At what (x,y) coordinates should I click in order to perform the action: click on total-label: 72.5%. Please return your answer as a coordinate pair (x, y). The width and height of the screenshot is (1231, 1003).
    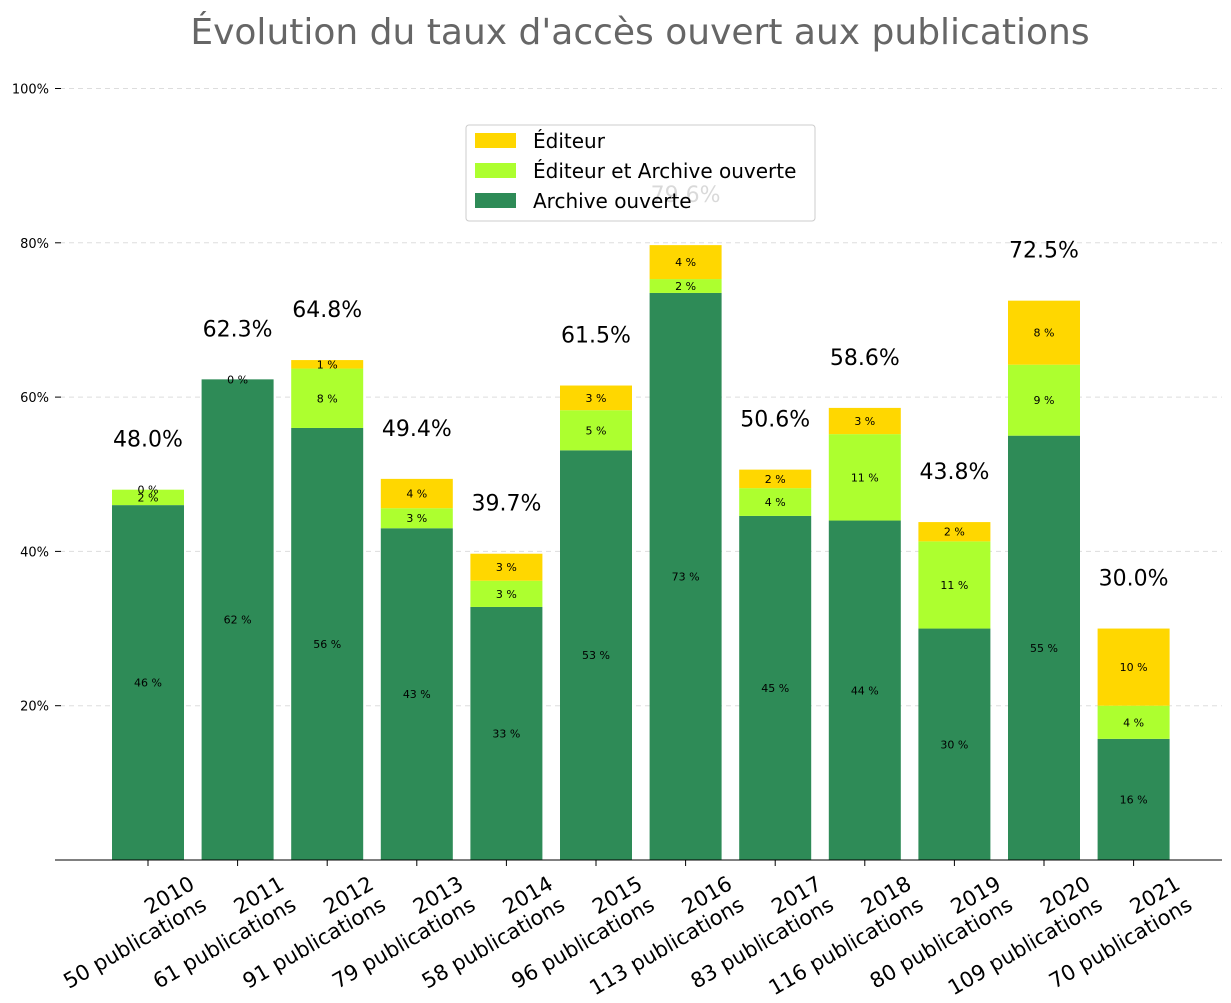
    Looking at the image, I should click on (1044, 251).